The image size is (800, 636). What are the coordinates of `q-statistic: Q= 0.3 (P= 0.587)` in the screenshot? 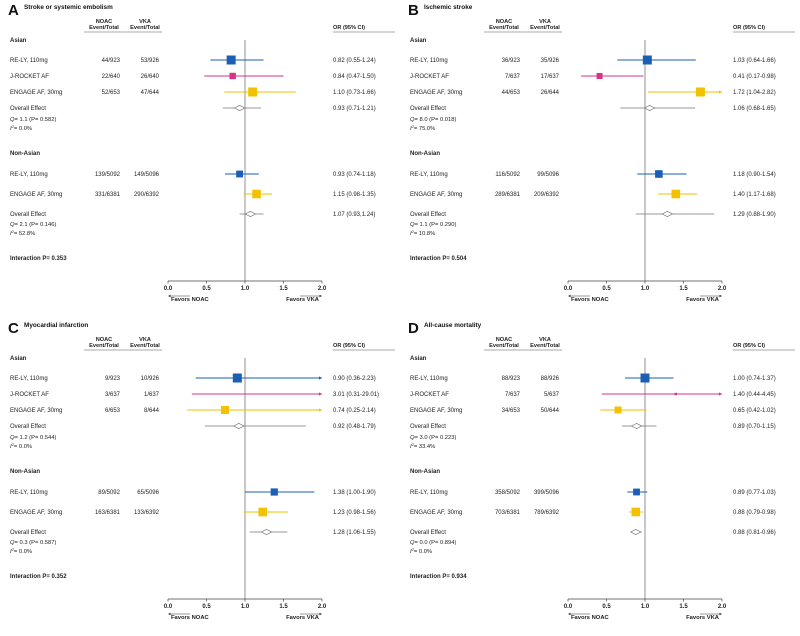 It's located at (33, 543).